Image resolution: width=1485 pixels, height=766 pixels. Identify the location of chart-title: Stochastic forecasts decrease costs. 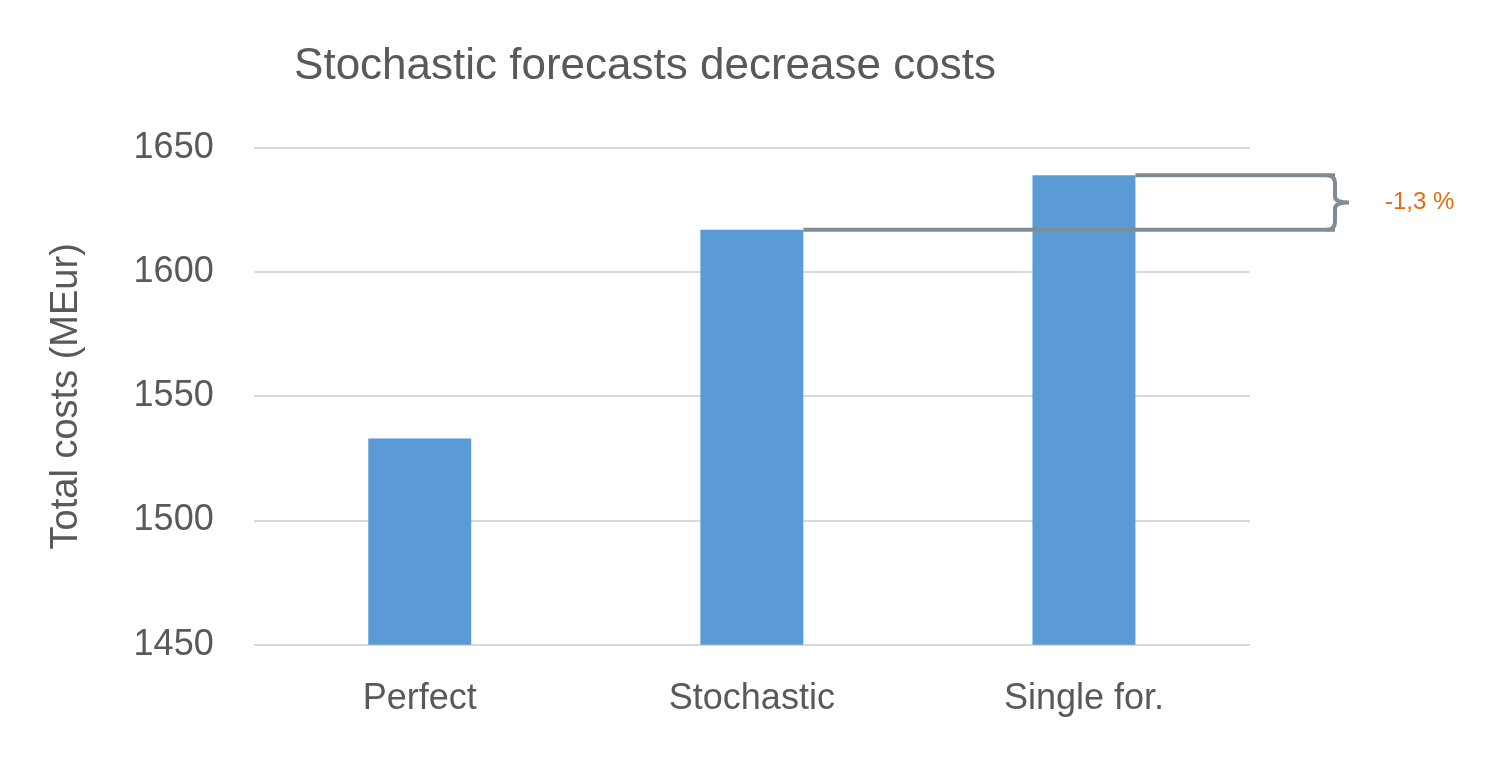
(645, 63).